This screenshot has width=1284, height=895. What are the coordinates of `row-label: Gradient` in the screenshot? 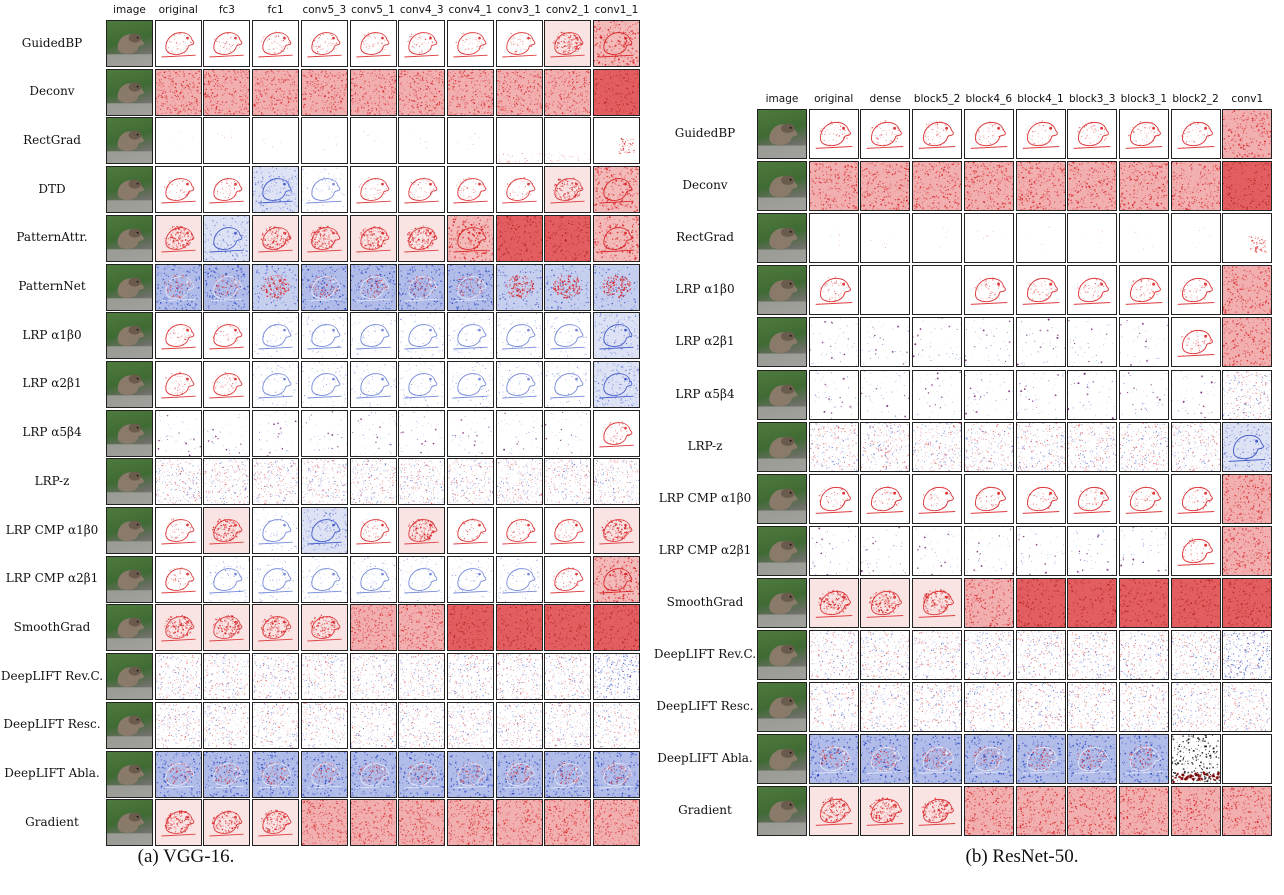 It's located at (56, 822).